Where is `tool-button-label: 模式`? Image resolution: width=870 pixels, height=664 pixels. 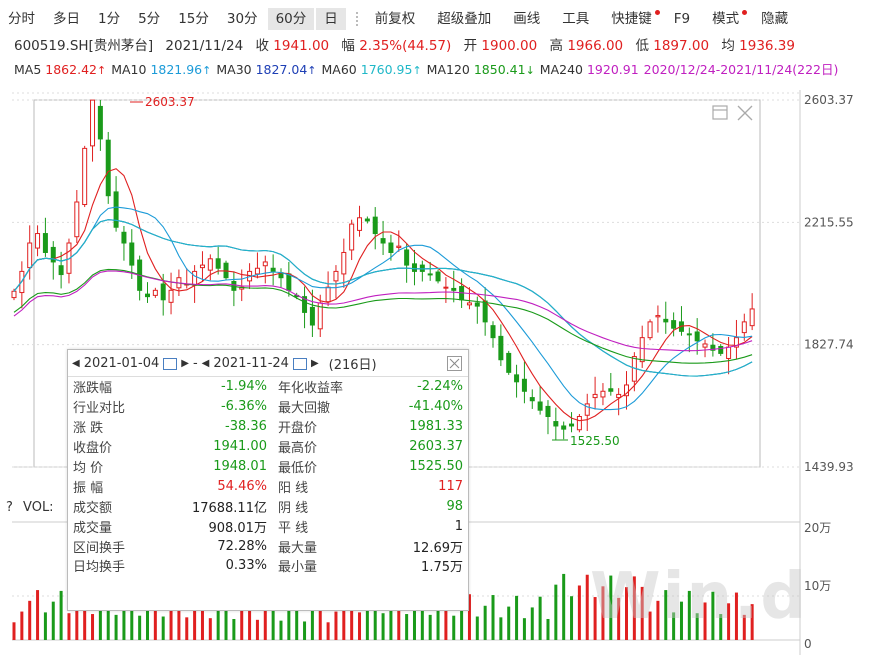 tool-button-label: 模式 is located at coordinates (726, 19).